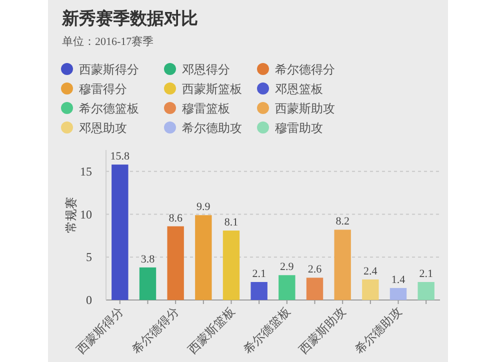  I want to click on legend-label: 西蒙斯助攻, so click(305, 109).